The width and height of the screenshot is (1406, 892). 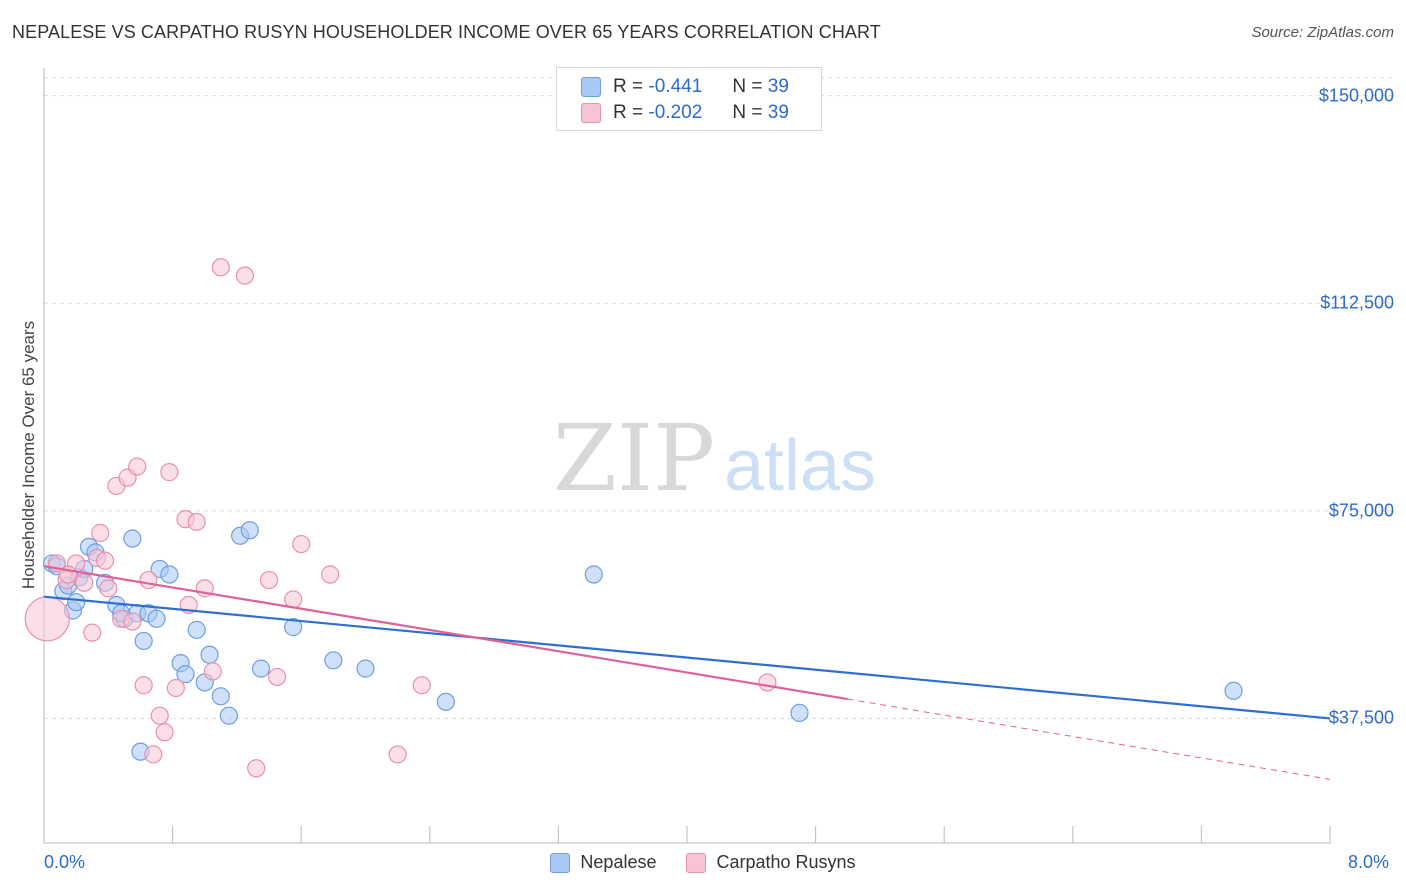 What do you see at coordinates (1357, 302) in the screenshot?
I see `y-tick-label-2: $112,500` at bounding box center [1357, 302].